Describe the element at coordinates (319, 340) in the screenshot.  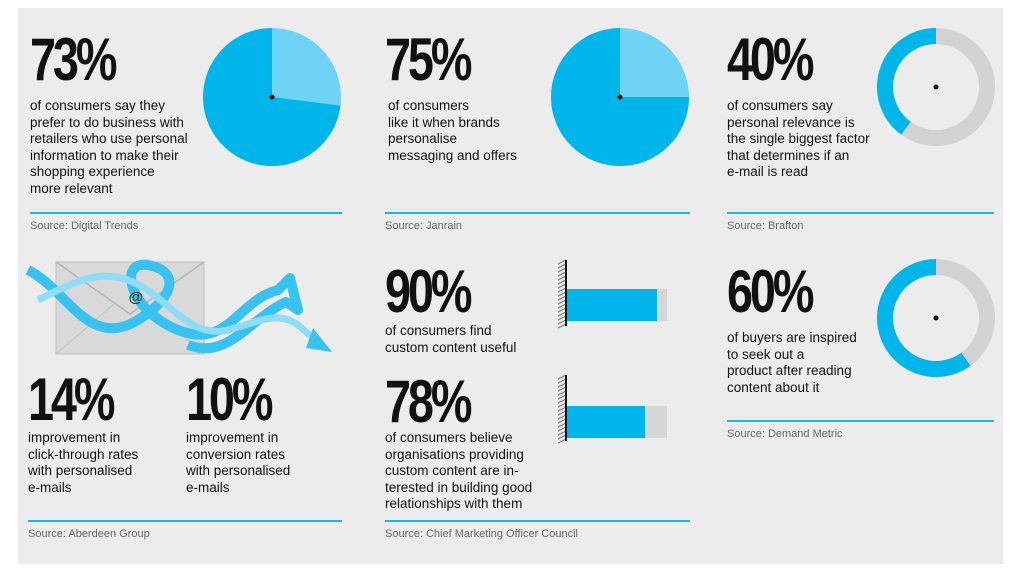
I see `ribbon-arrow-head` at that location.